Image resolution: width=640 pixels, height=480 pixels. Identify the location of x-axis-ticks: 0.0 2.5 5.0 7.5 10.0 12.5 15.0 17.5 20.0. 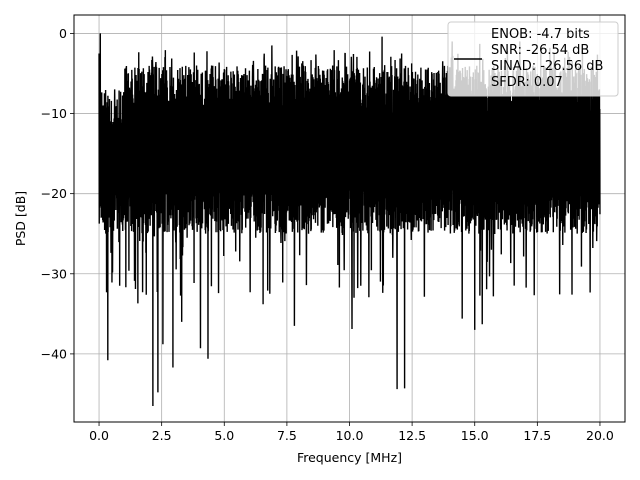
(351, 432).